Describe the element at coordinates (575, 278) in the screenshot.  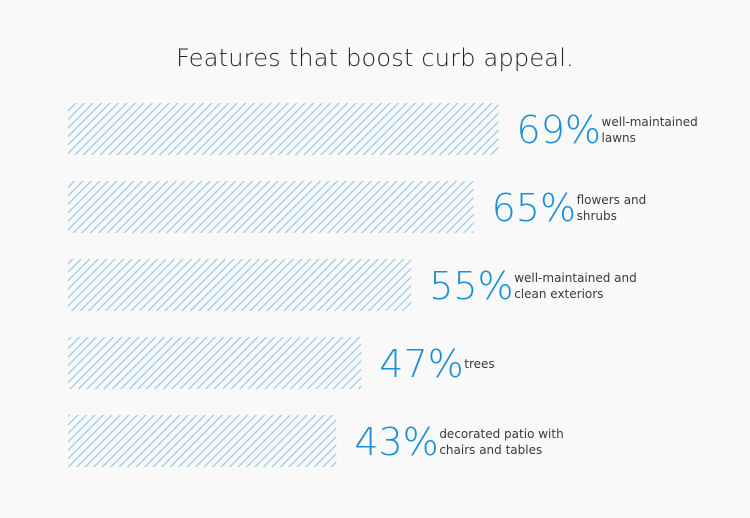
I see `category-label-2-line-0: well-maintained and` at that location.